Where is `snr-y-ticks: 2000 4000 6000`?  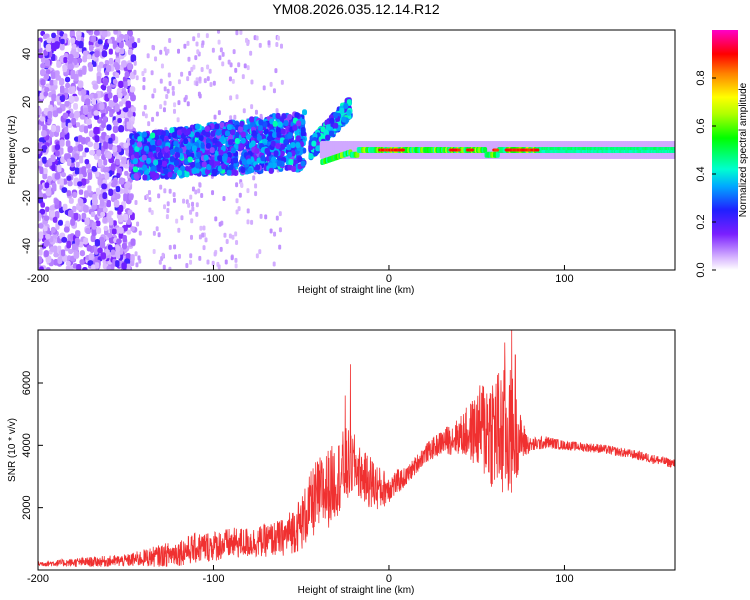
snr-y-ticks: 2000 4000 6000 is located at coordinates (32, 445).